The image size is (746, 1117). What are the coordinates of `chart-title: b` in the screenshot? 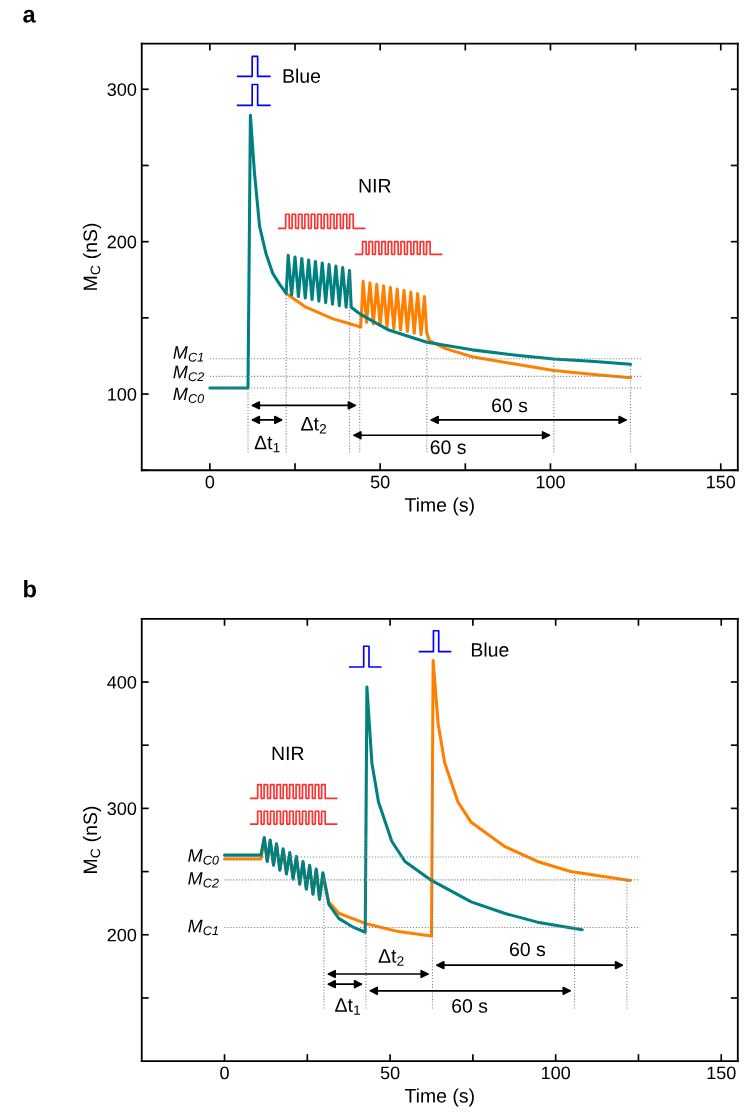 It's located at (30, 589).